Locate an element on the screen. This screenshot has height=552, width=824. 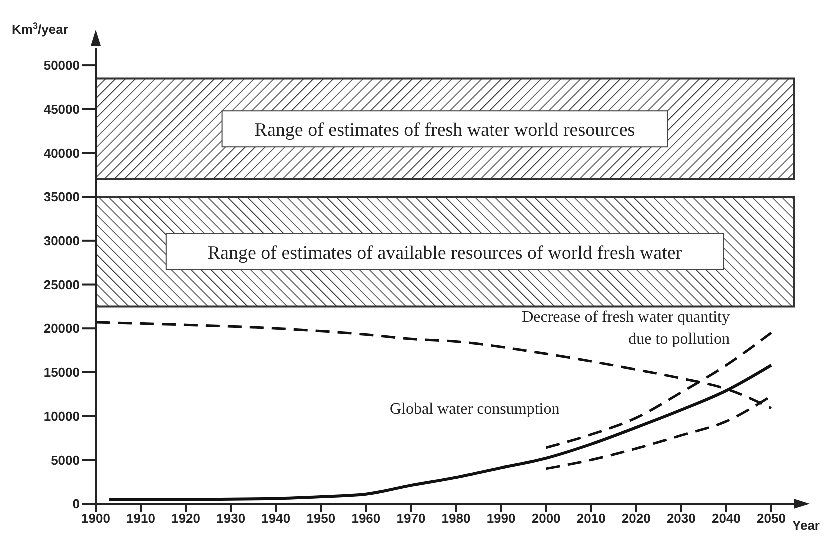
band-label: Range of estimates of available resources of world fresh water is located at coordinates (445, 253).